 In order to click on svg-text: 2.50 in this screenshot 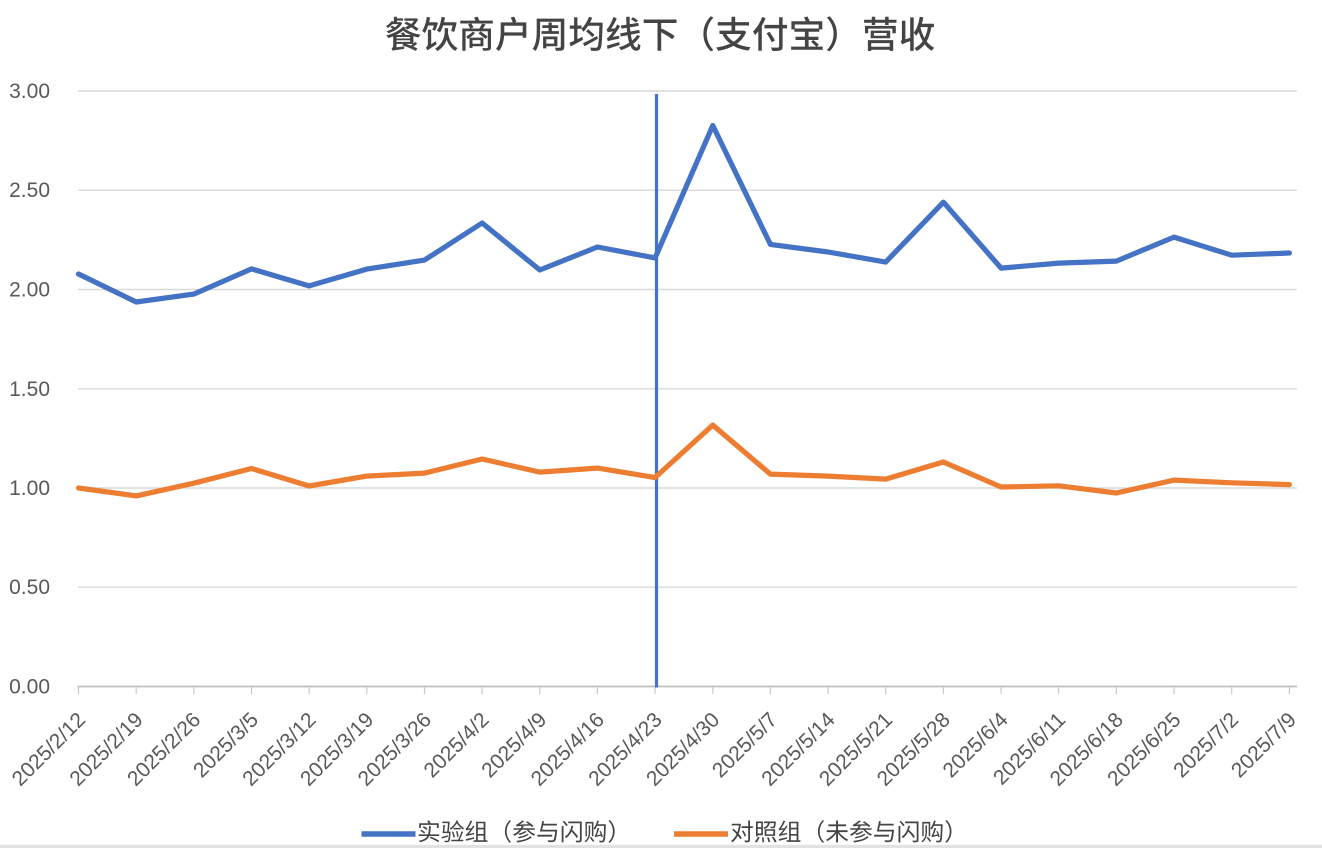, I will do `click(29, 190)`.